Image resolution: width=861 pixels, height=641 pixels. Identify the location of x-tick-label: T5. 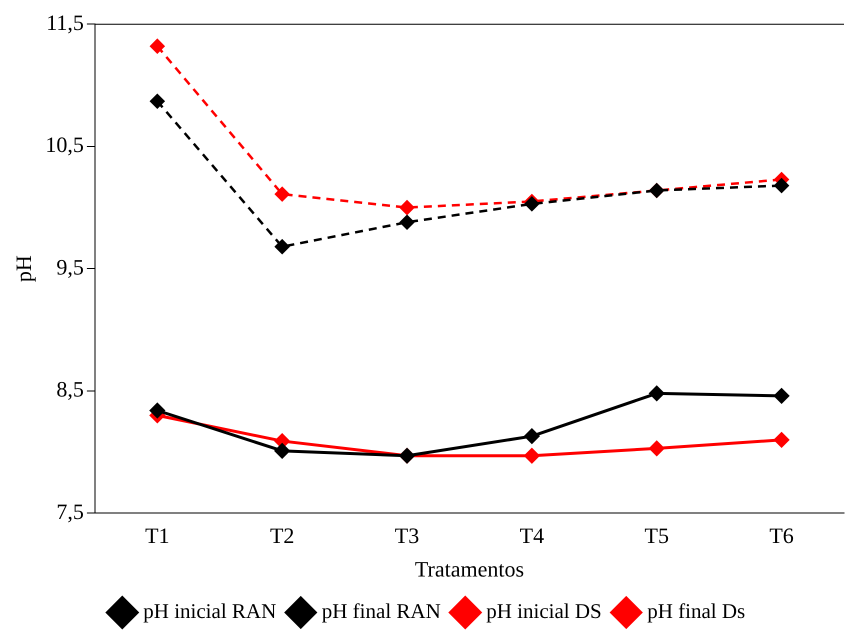
(656, 535).